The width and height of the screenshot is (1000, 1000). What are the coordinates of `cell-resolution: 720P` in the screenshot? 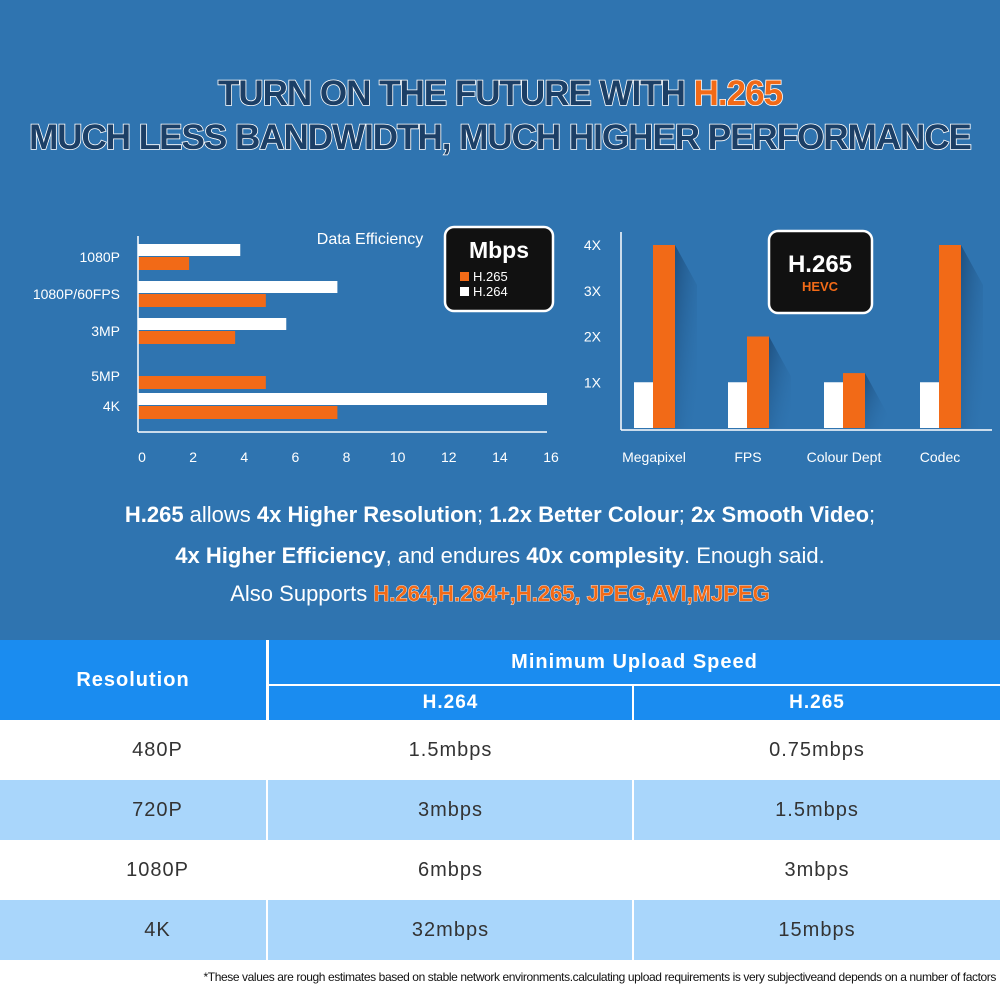 It's located at (157, 809).